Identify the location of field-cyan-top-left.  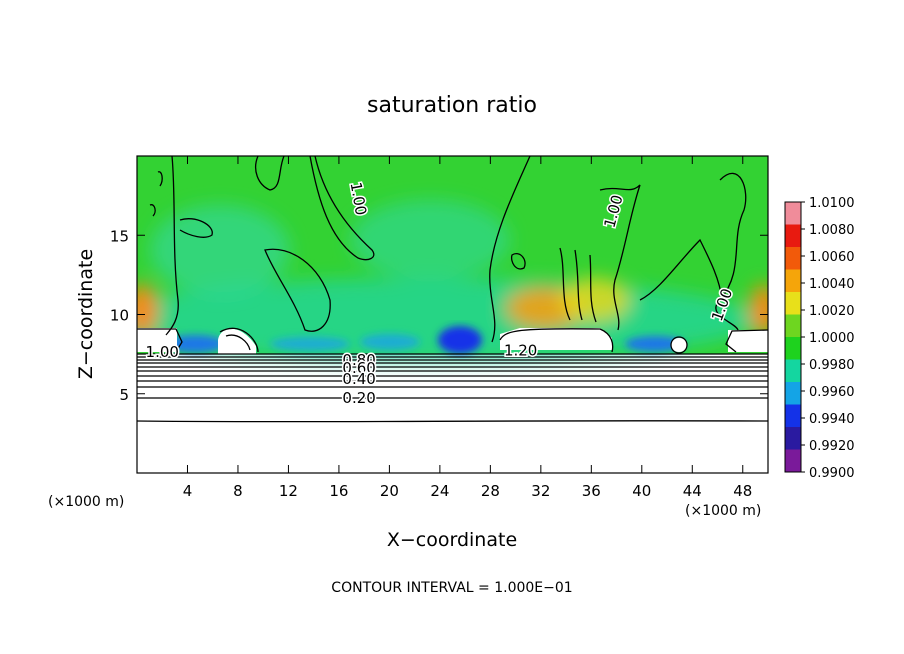
(220, 250).